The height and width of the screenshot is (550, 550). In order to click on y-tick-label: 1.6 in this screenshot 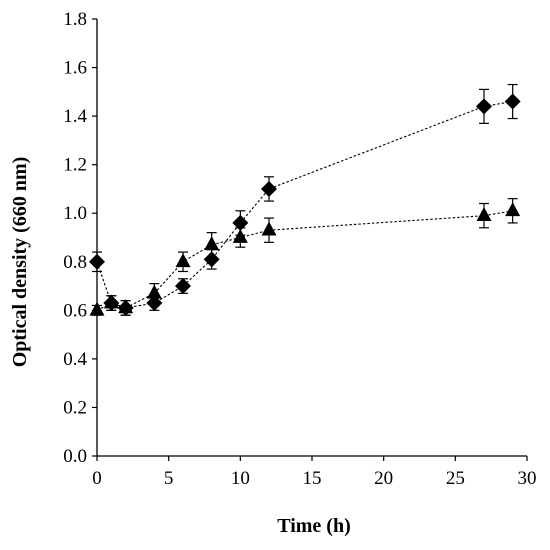, I will do `click(75, 68)`.